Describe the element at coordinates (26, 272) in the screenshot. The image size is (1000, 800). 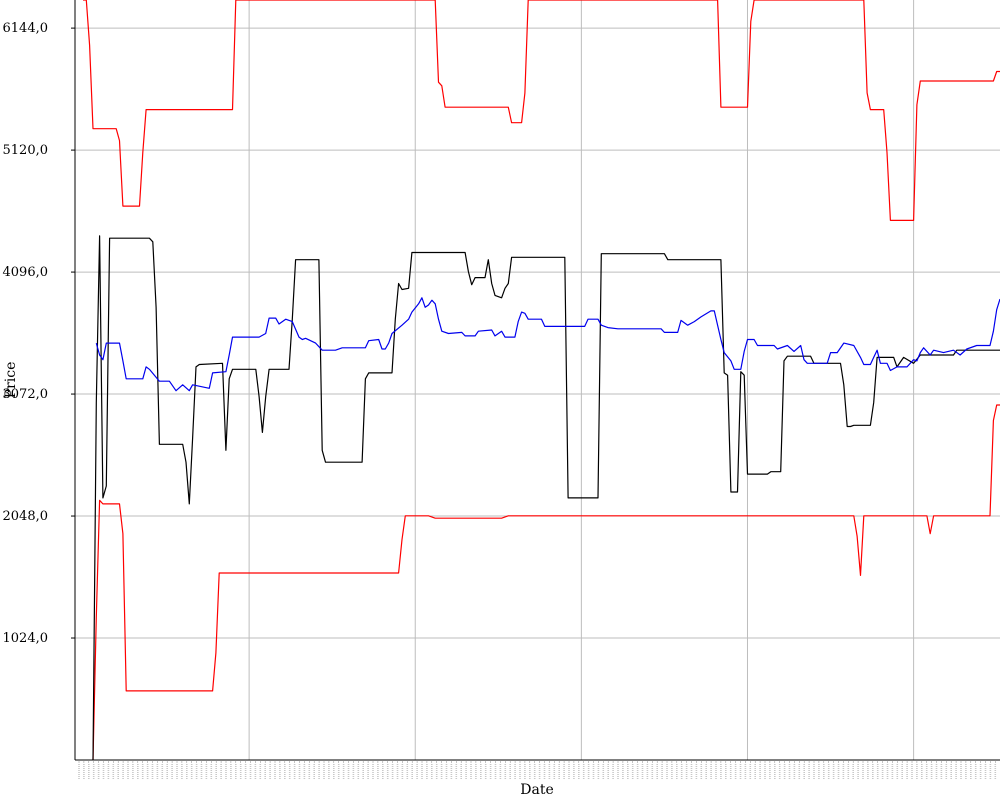
I see `y-tick-label: 4096,0` at that location.